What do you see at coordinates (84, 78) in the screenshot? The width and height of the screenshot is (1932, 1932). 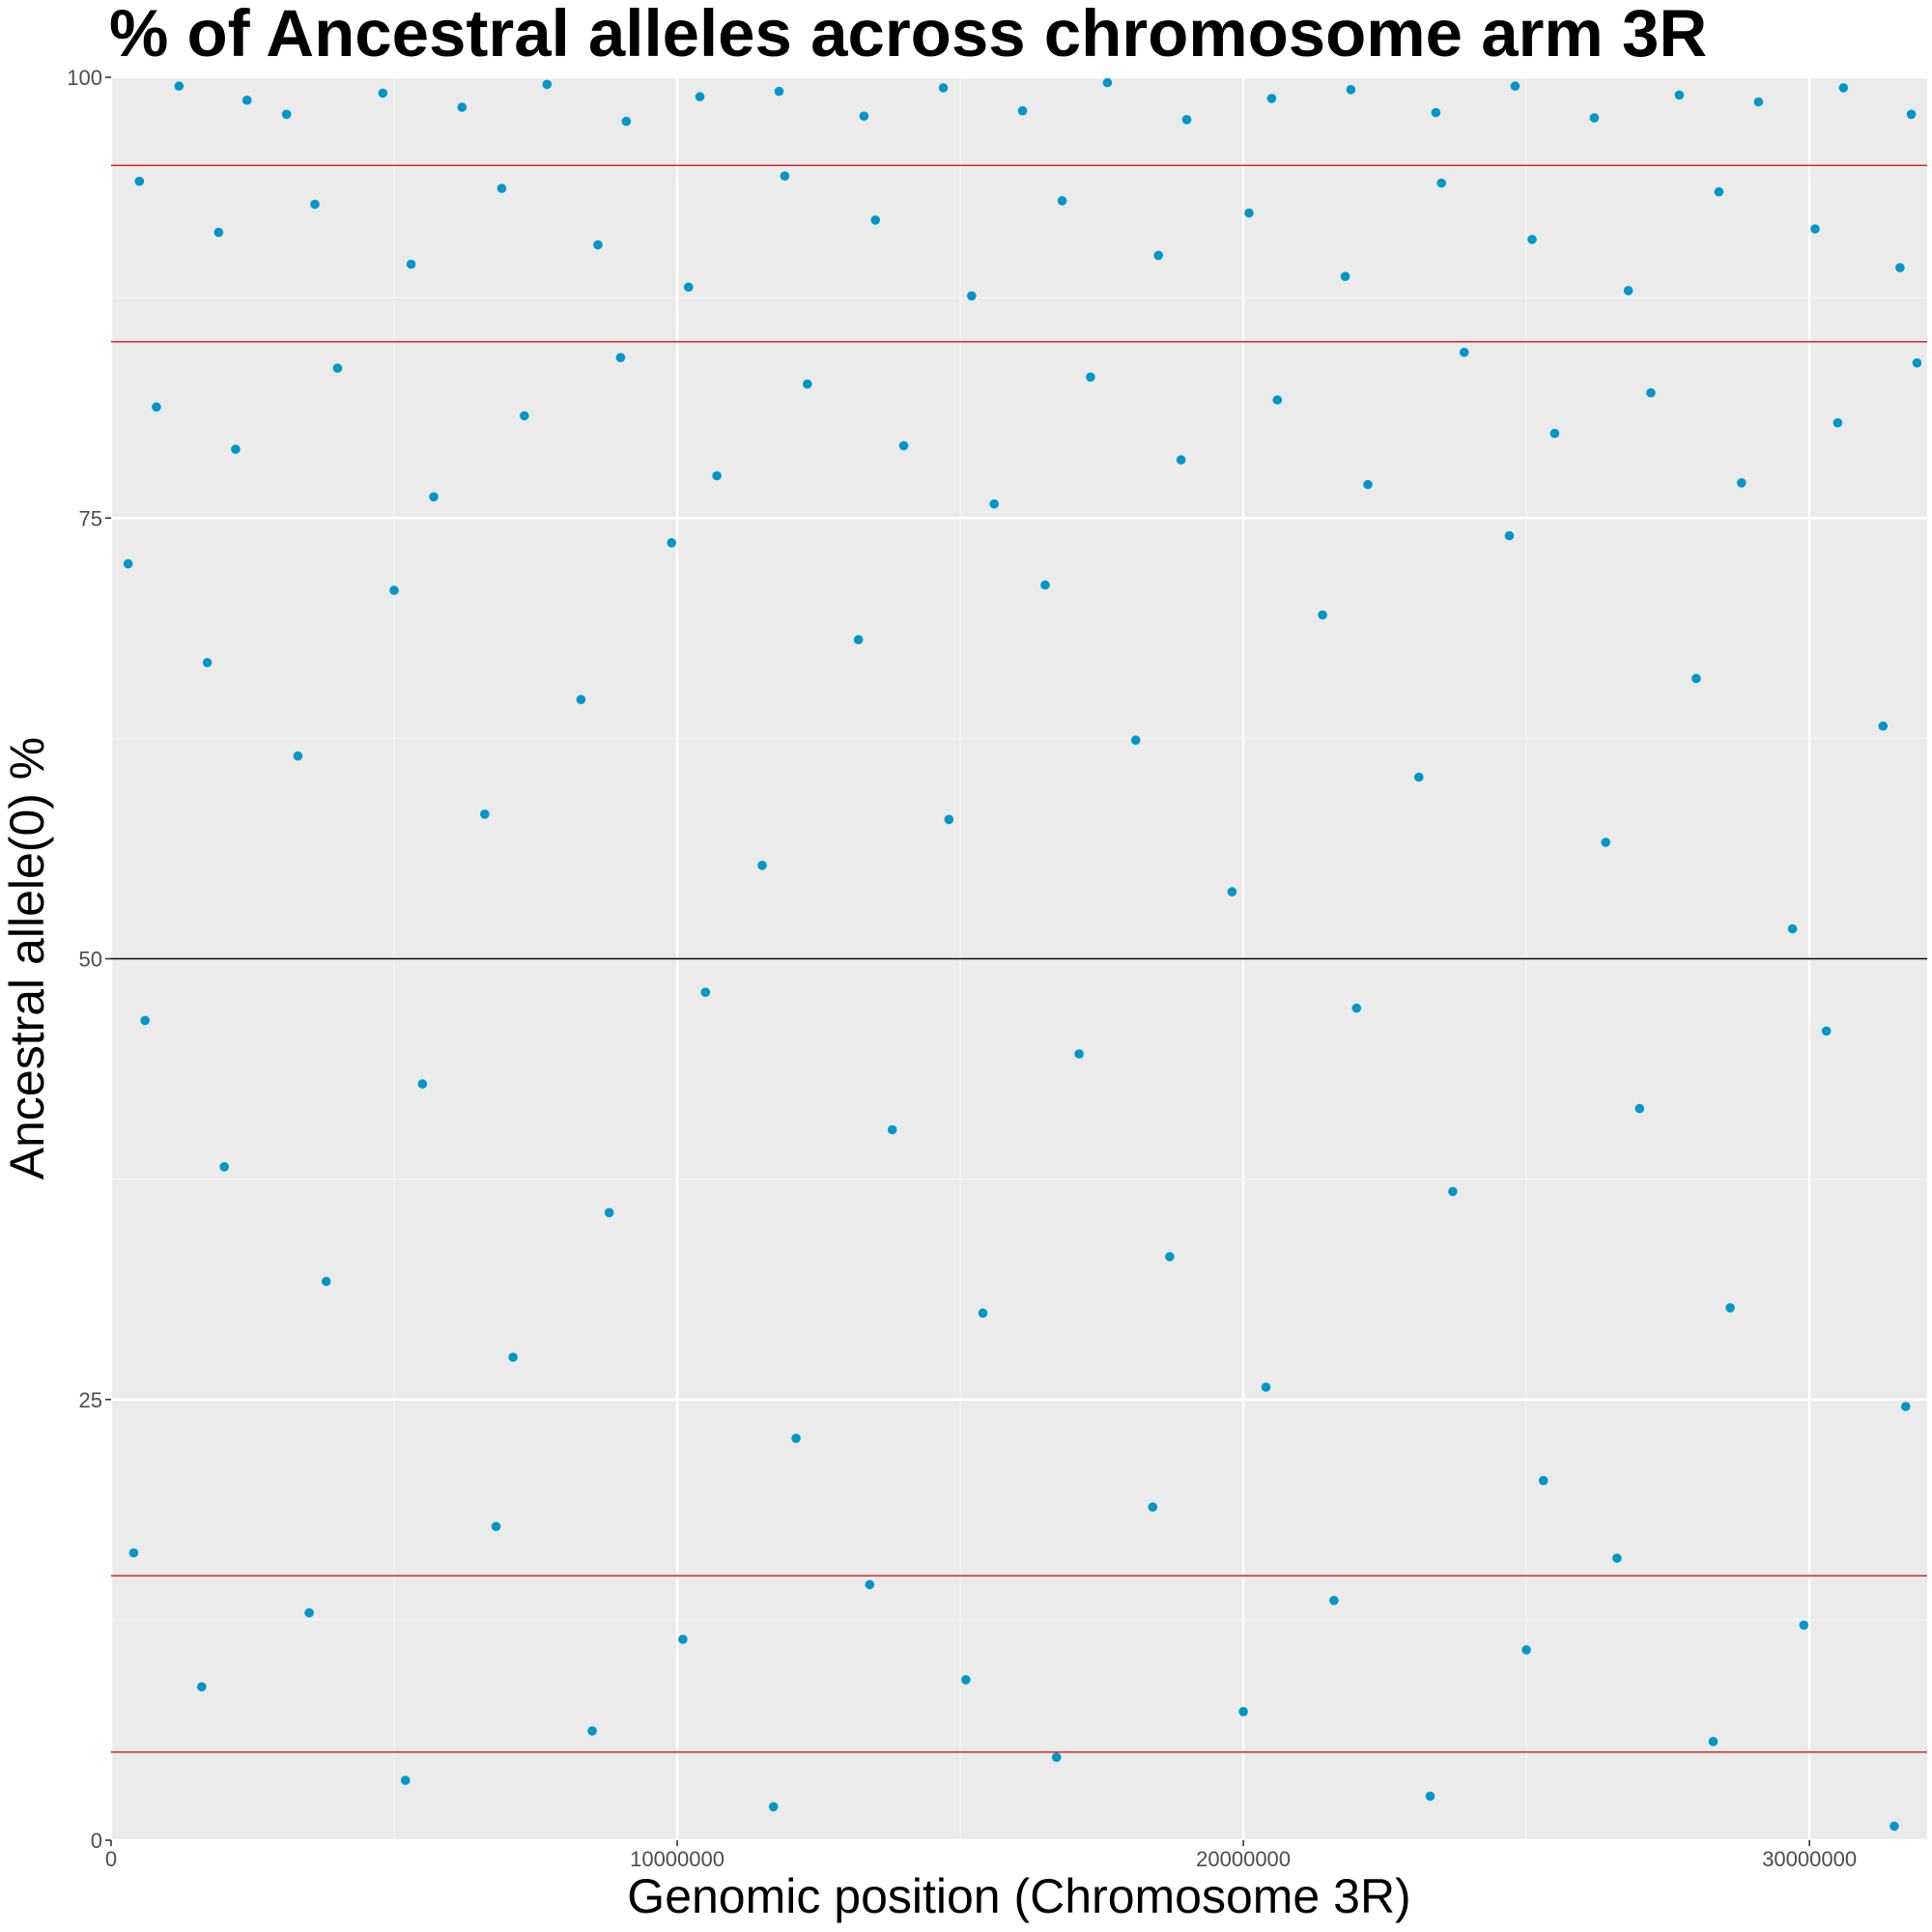 I see `y-tick-label: 100` at bounding box center [84, 78].